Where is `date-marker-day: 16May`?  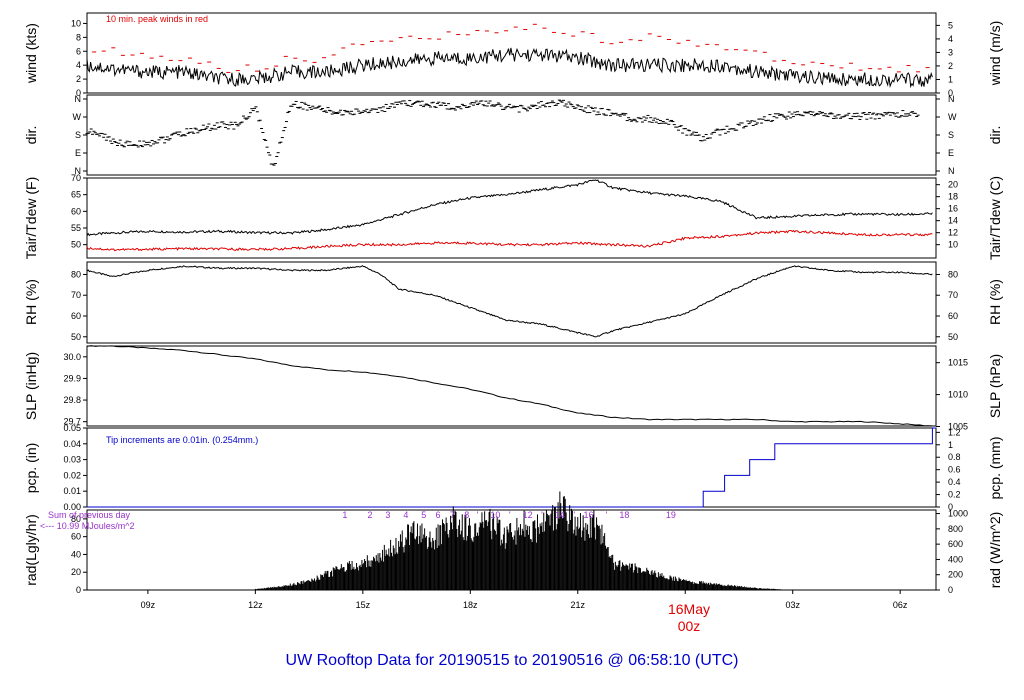
date-marker-day: 16May is located at coordinates (689, 609).